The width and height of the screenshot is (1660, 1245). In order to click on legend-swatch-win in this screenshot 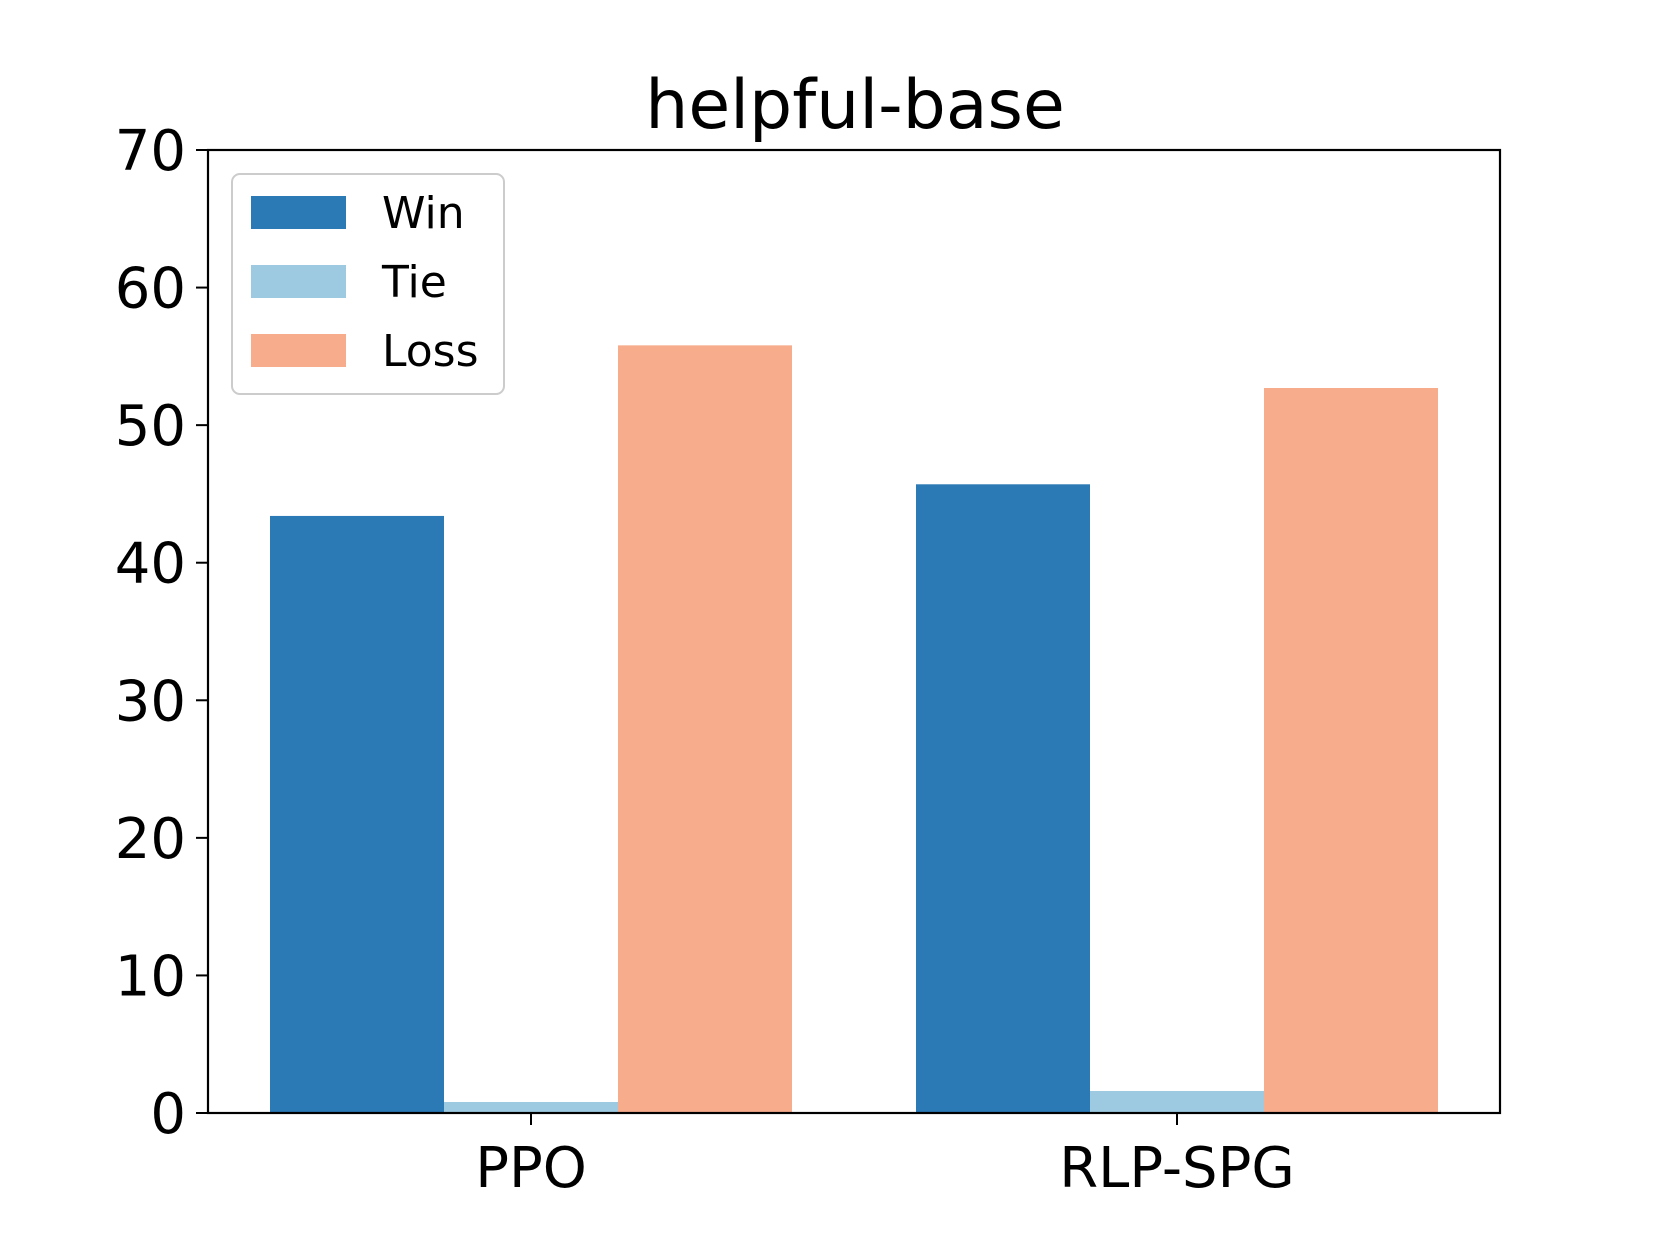, I will do `click(298, 212)`.